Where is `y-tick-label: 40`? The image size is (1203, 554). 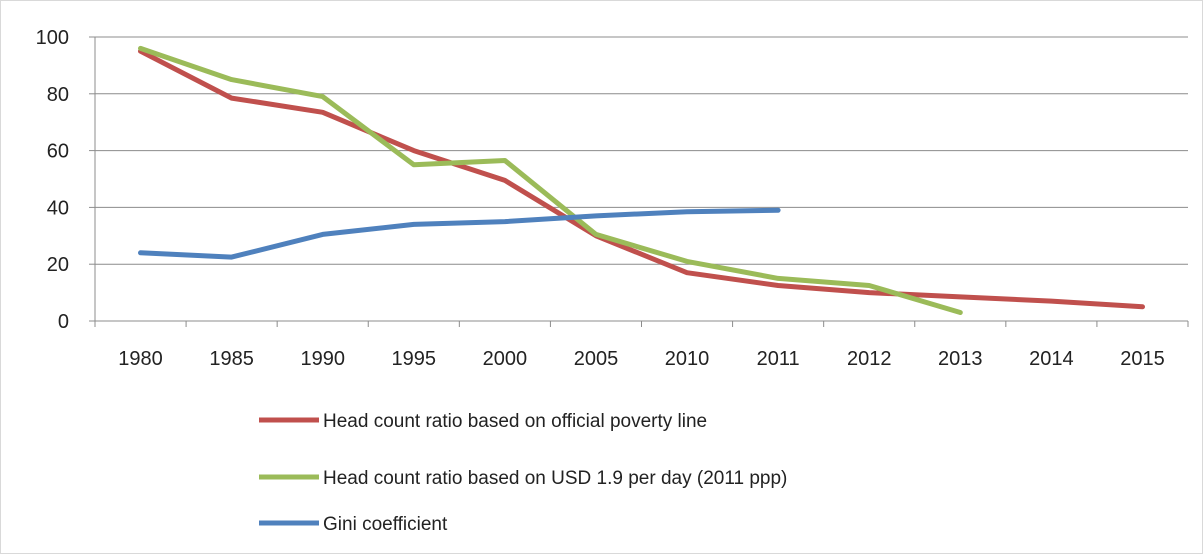
y-tick-label: 40 is located at coordinates (58, 208).